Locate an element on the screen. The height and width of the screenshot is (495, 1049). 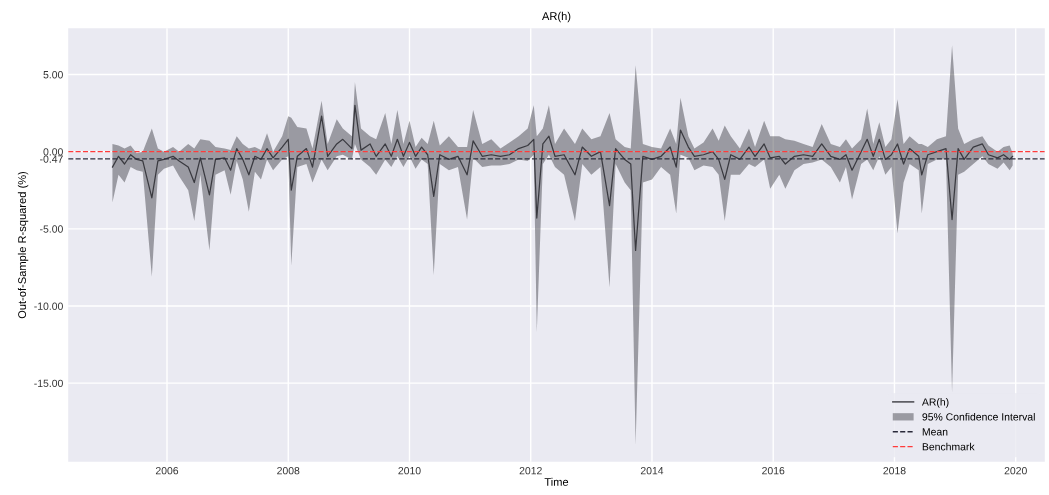
x-tick-label: 2016 is located at coordinates (773, 470).